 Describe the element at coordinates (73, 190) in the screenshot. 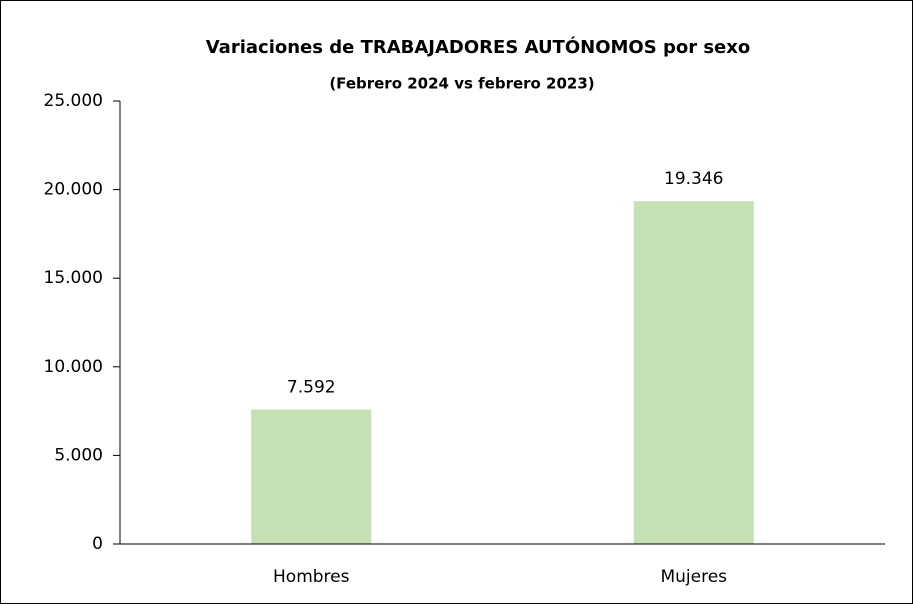

I see `y-tick-label: 20.000` at that location.